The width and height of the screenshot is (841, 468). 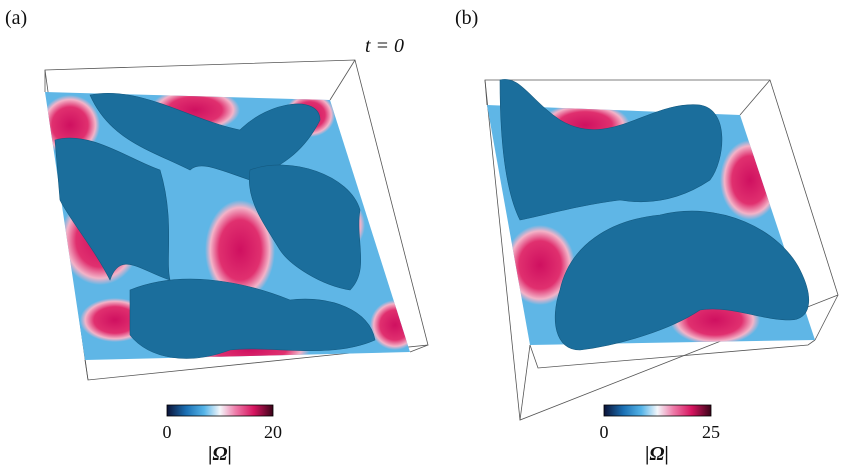 What do you see at coordinates (273, 432) in the screenshot?
I see `label: 20` at bounding box center [273, 432].